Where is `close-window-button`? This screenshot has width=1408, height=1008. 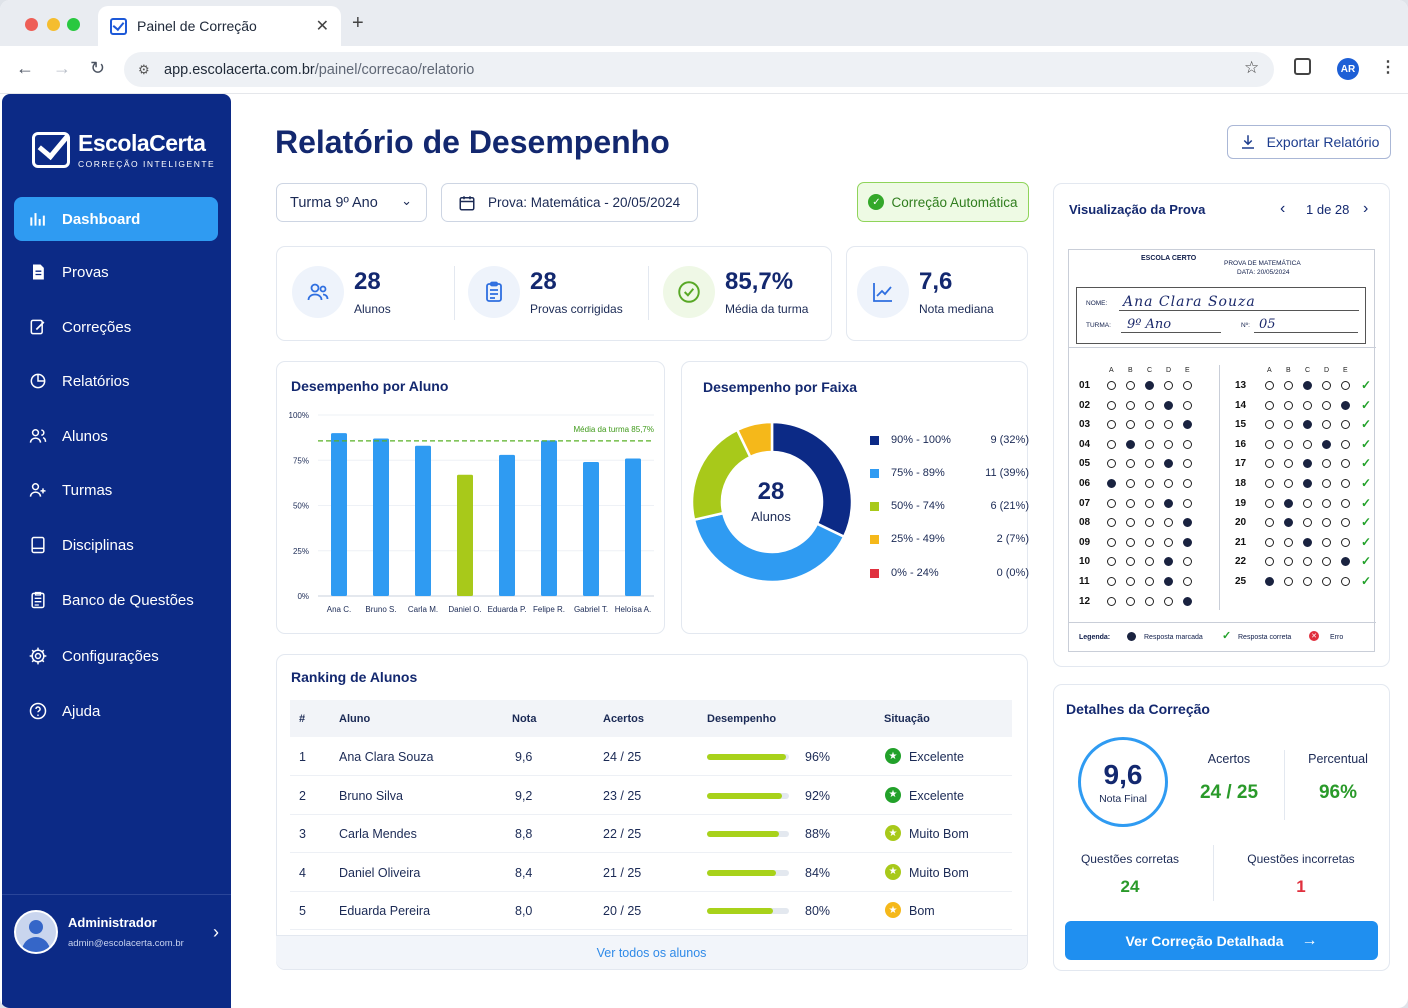 close-window-button is located at coordinates (31, 24).